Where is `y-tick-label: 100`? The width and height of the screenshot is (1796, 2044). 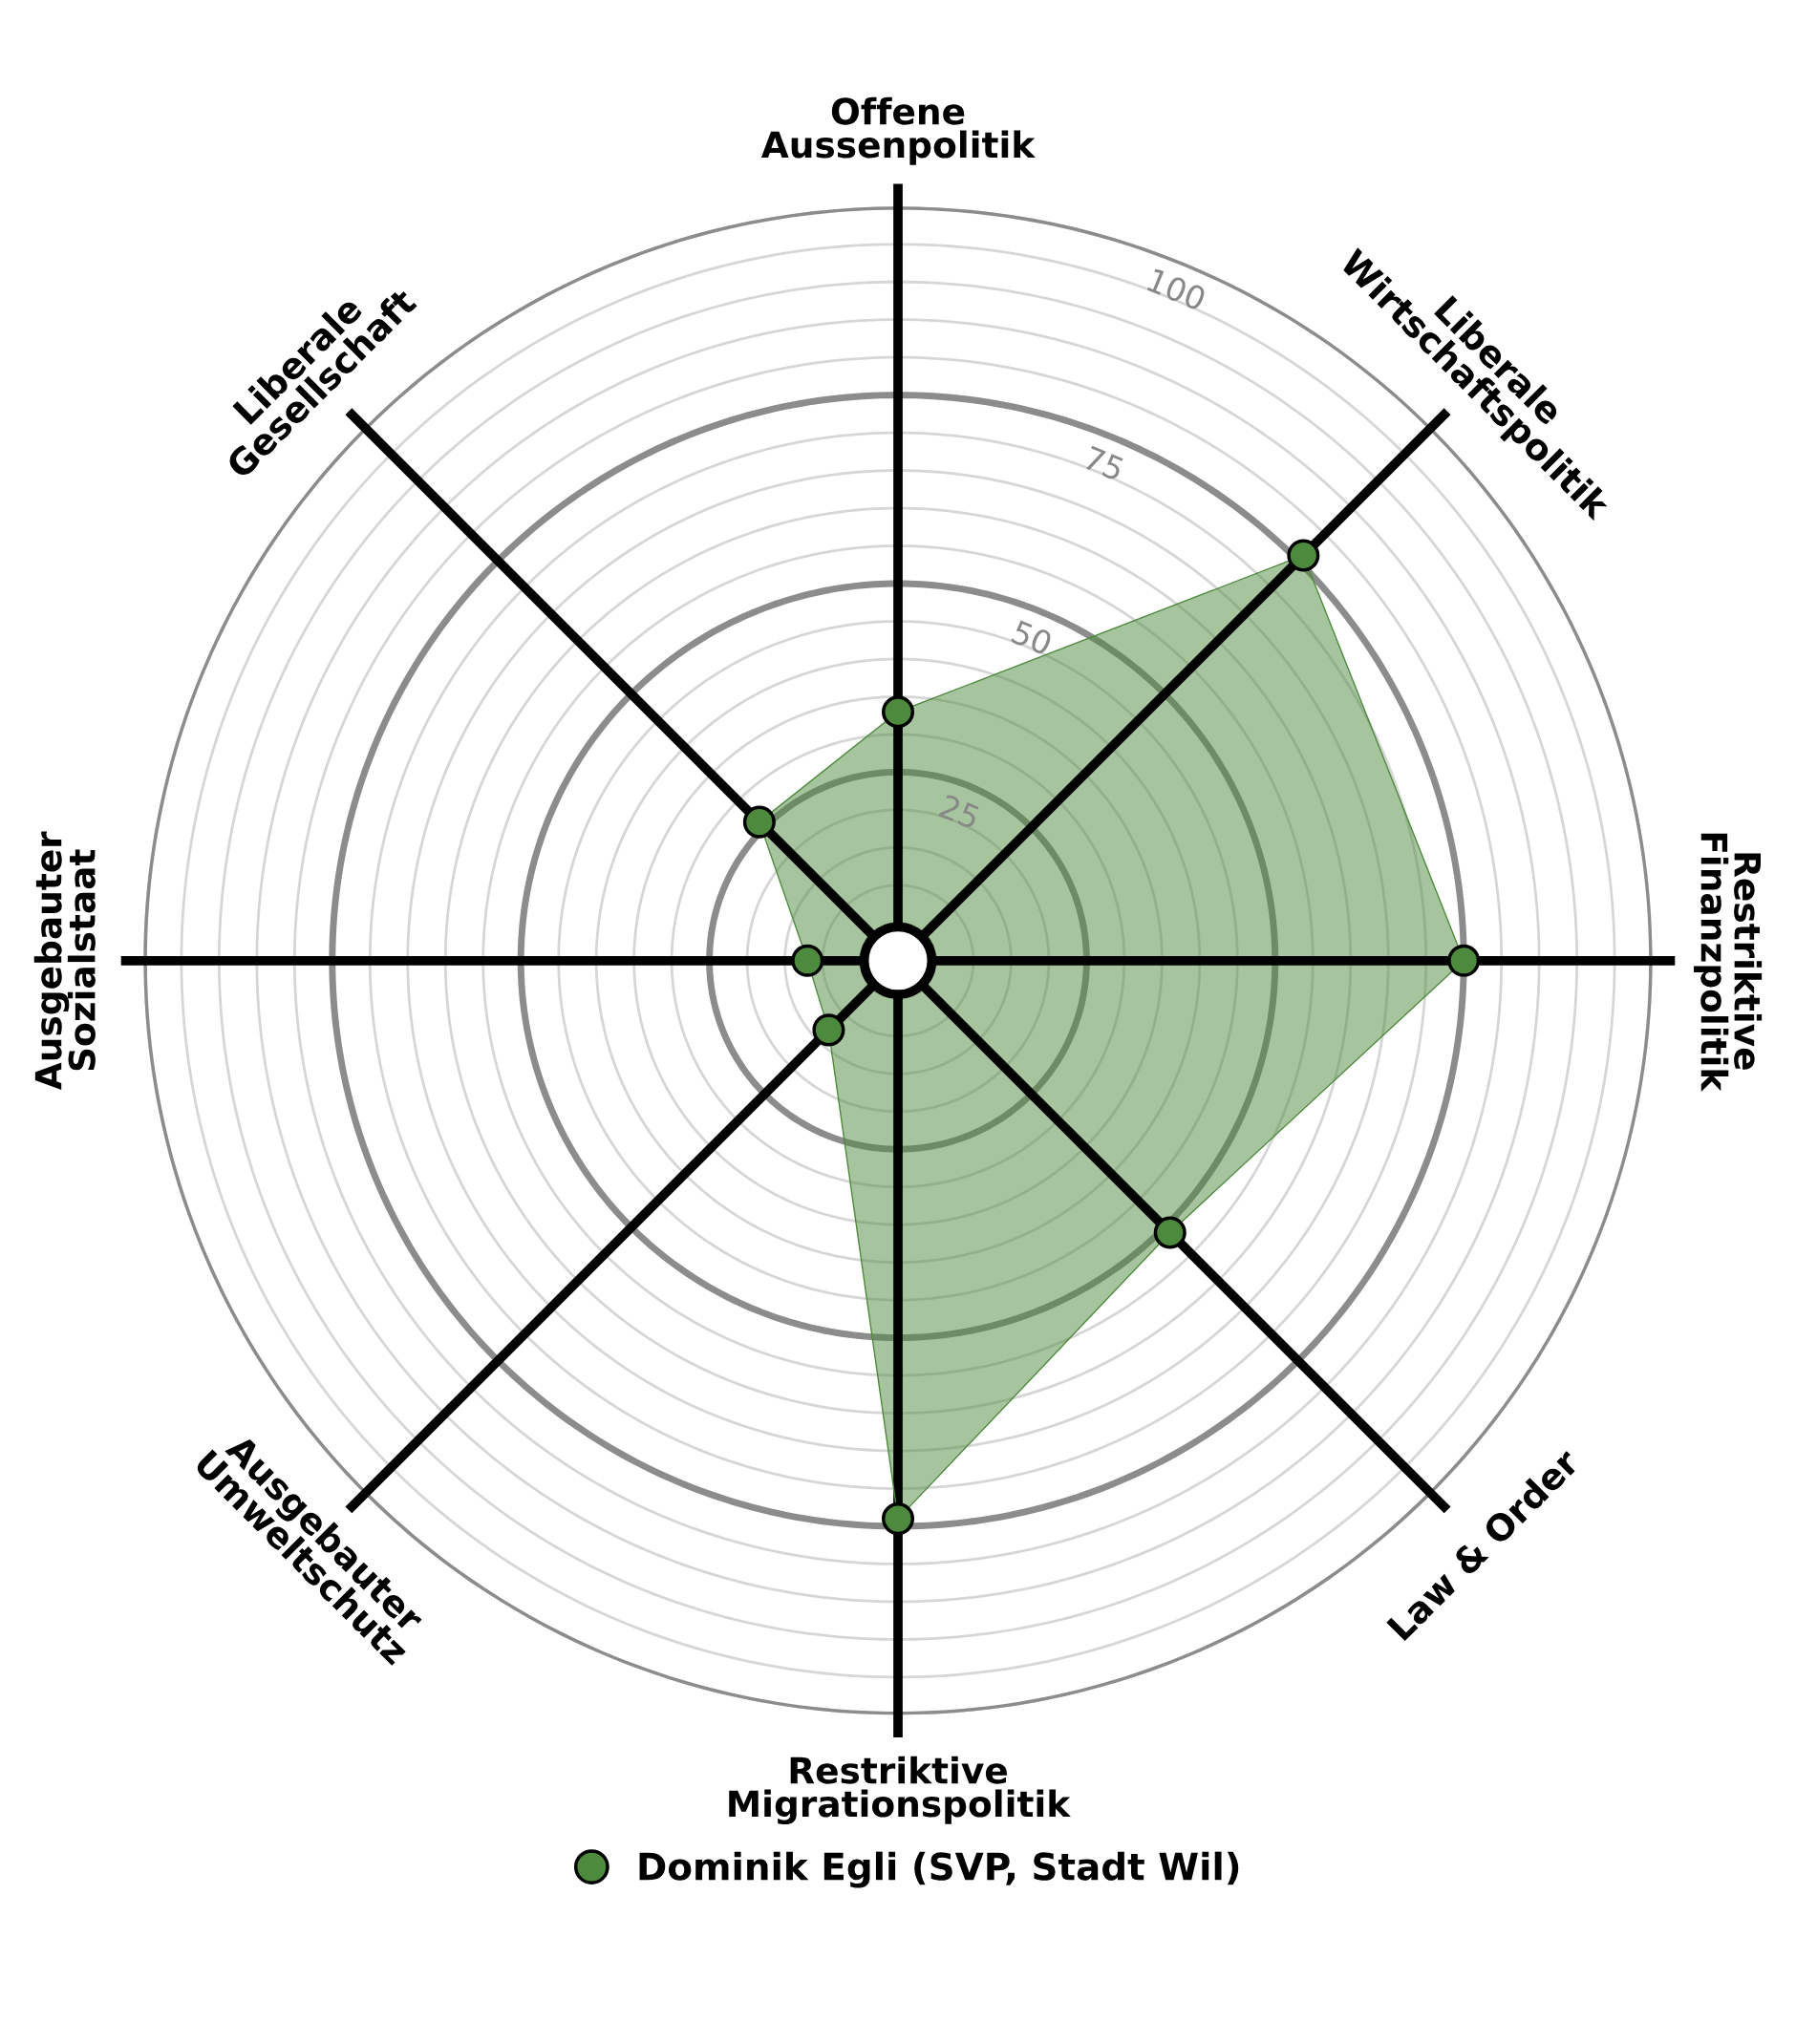 y-tick-label: 100 is located at coordinates (1177, 289).